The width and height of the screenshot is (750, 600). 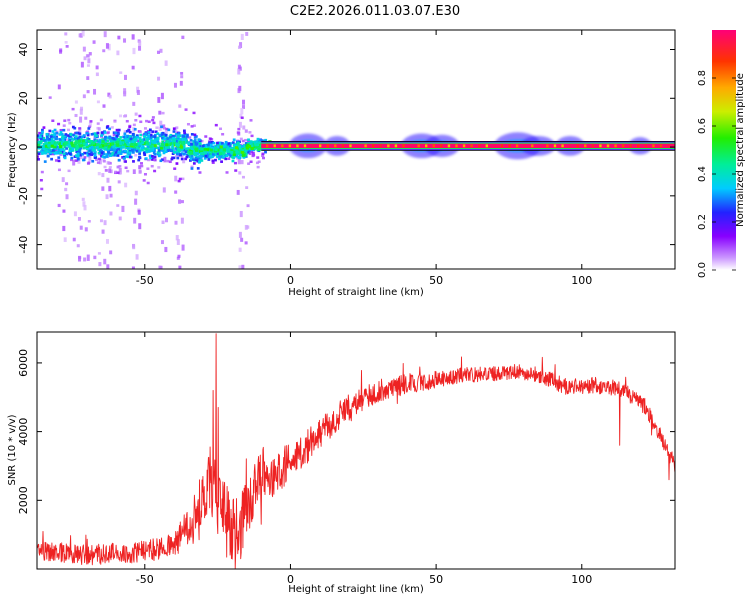 What do you see at coordinates (23, 432) in the screenshot?
I see `y-tick-label: 4000` at bounding box center [23, 432].